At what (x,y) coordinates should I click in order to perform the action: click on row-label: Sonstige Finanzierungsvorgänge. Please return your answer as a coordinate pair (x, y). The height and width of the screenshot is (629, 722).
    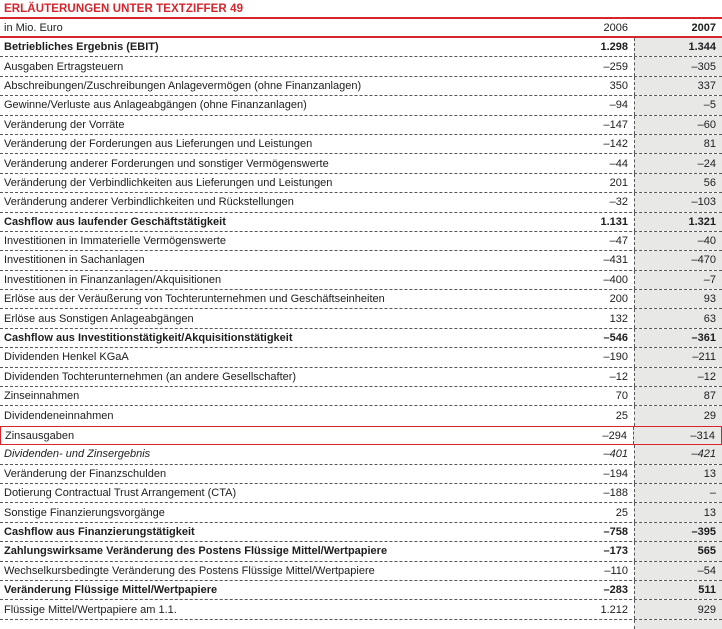
    Looking at the image, I should click on (84, 512).